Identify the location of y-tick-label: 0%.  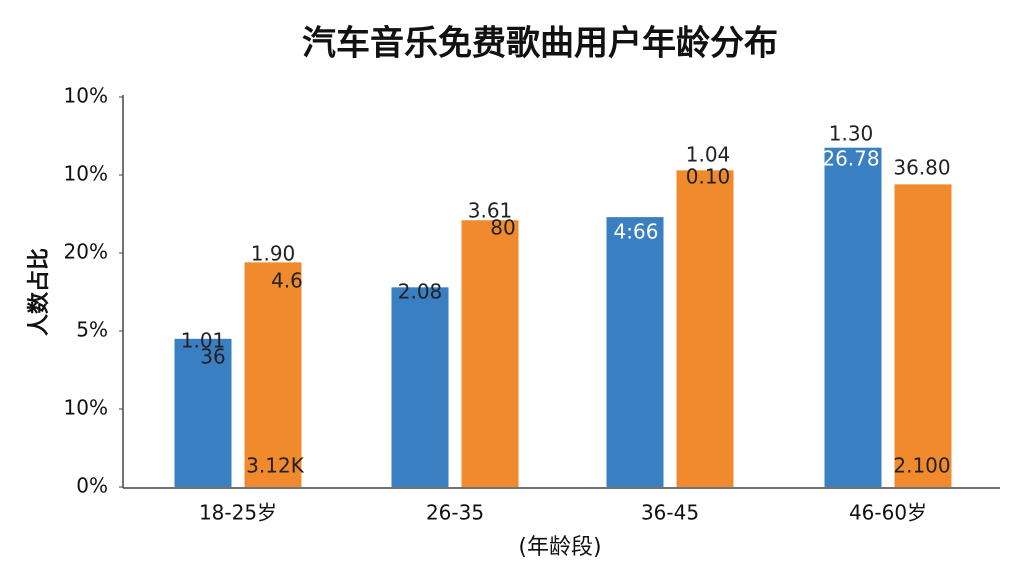
(92, 486).